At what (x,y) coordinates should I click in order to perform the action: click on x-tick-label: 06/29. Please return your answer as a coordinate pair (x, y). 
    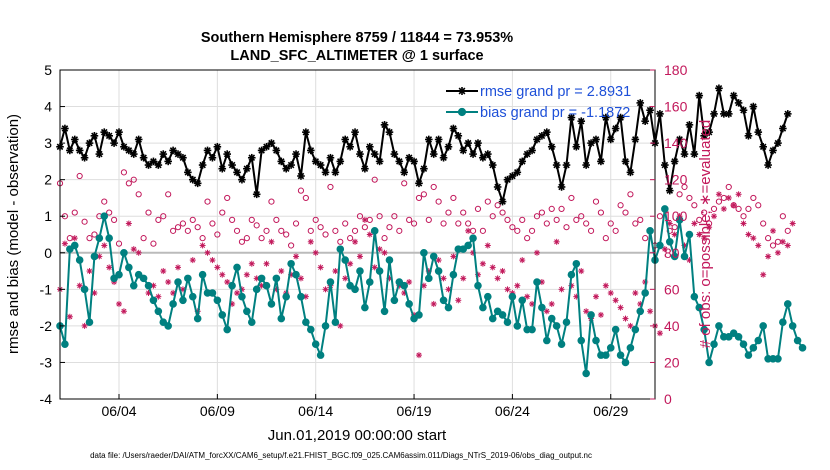
    Looking at the image, I should click on (610, 411).